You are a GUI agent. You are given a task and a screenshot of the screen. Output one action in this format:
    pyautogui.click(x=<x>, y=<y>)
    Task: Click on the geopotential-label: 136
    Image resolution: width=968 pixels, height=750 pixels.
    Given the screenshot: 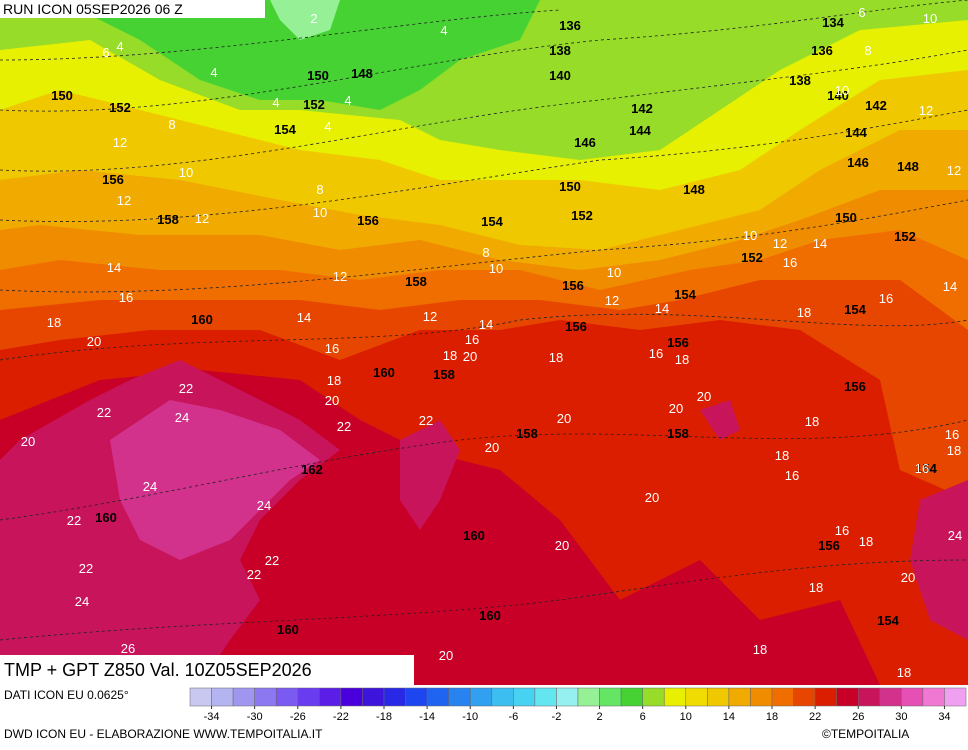 What is the action you would take?
    pyautogui.click(x=822, y=50)
    